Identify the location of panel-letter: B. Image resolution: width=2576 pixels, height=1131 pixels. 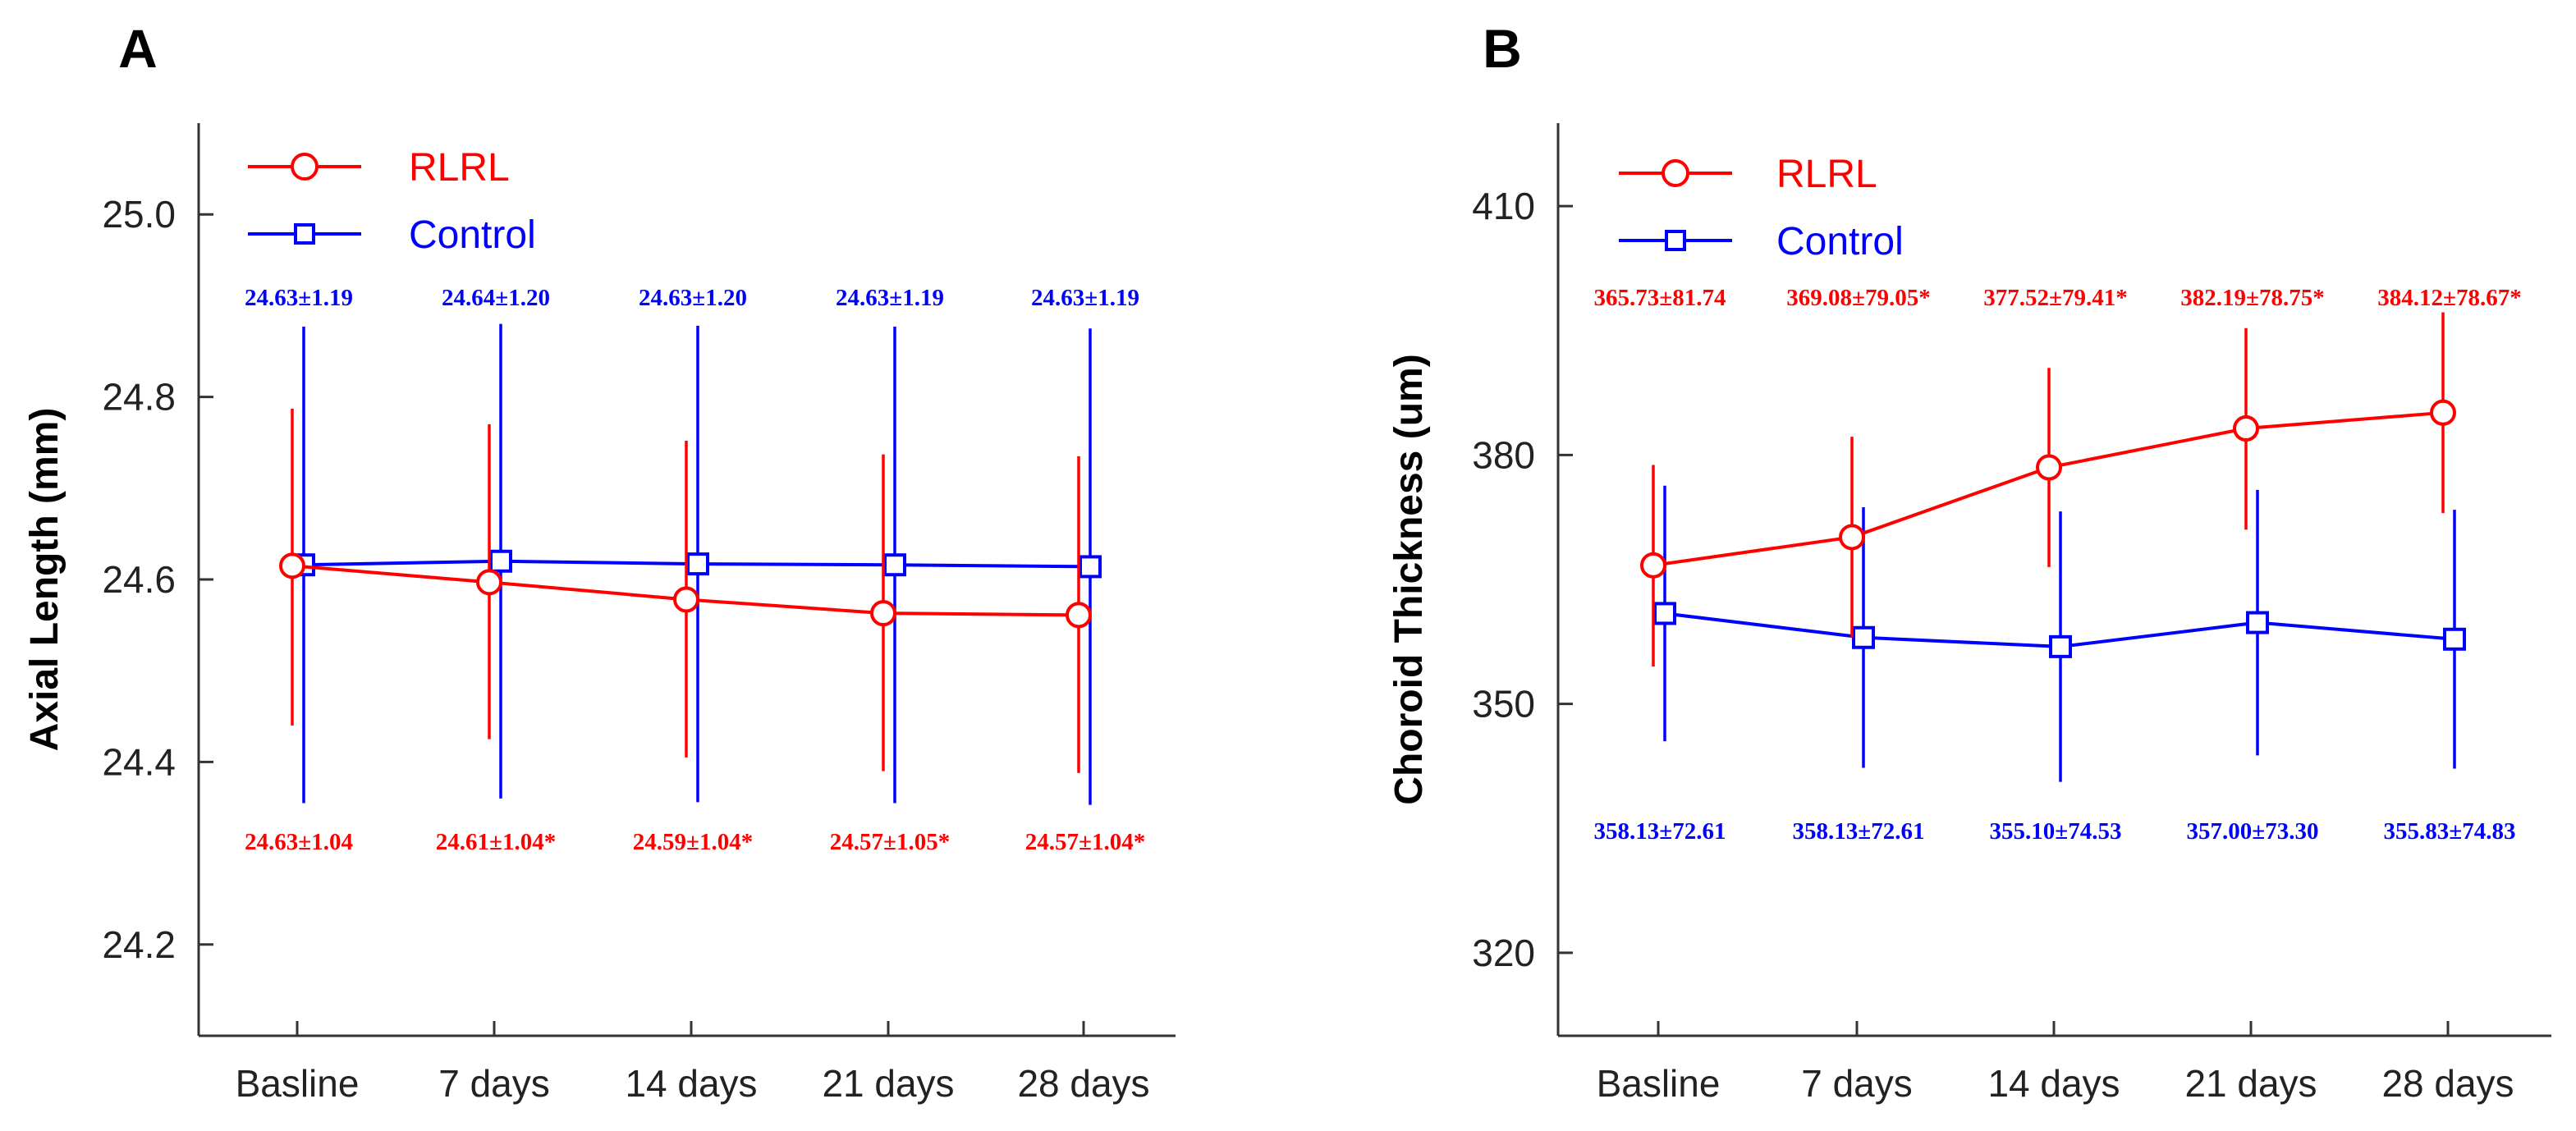
(1502, 49).